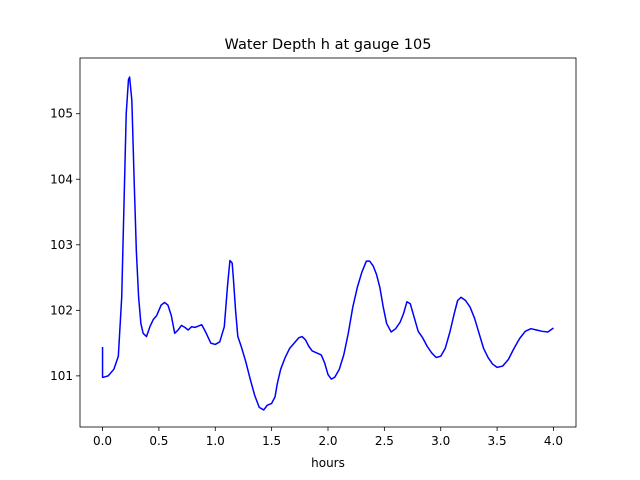 The height and width of the screenshot is (480, 640). Describe the element at coordinates (328, 45) in the screenshot. I see `chart-title: Water Depth h at gauge 105` at that location.